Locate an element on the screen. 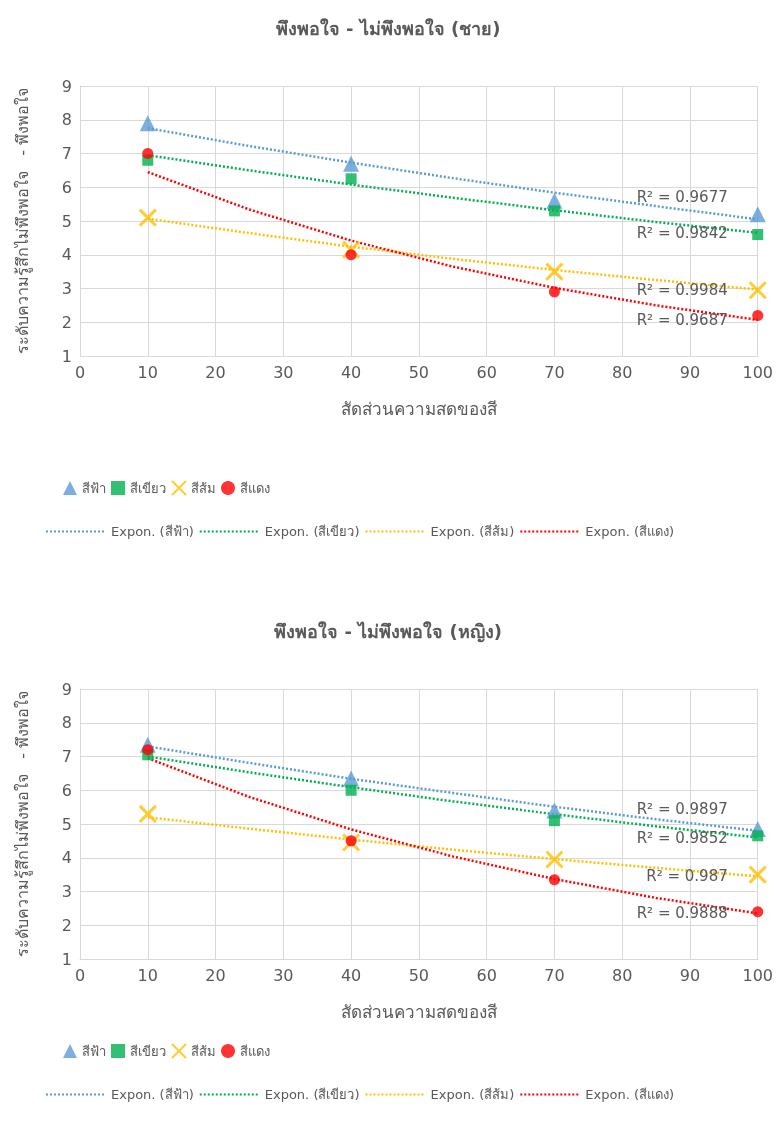  annotation: R² = 0.9852 is located at coordinates (682, 837).